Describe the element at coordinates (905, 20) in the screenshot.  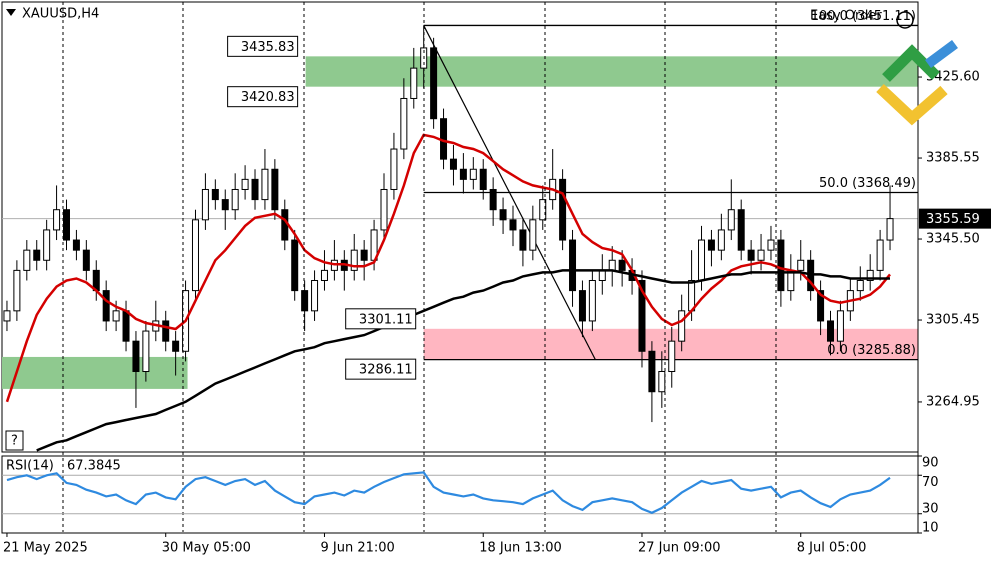
I see `easy-order-icon` at that location.